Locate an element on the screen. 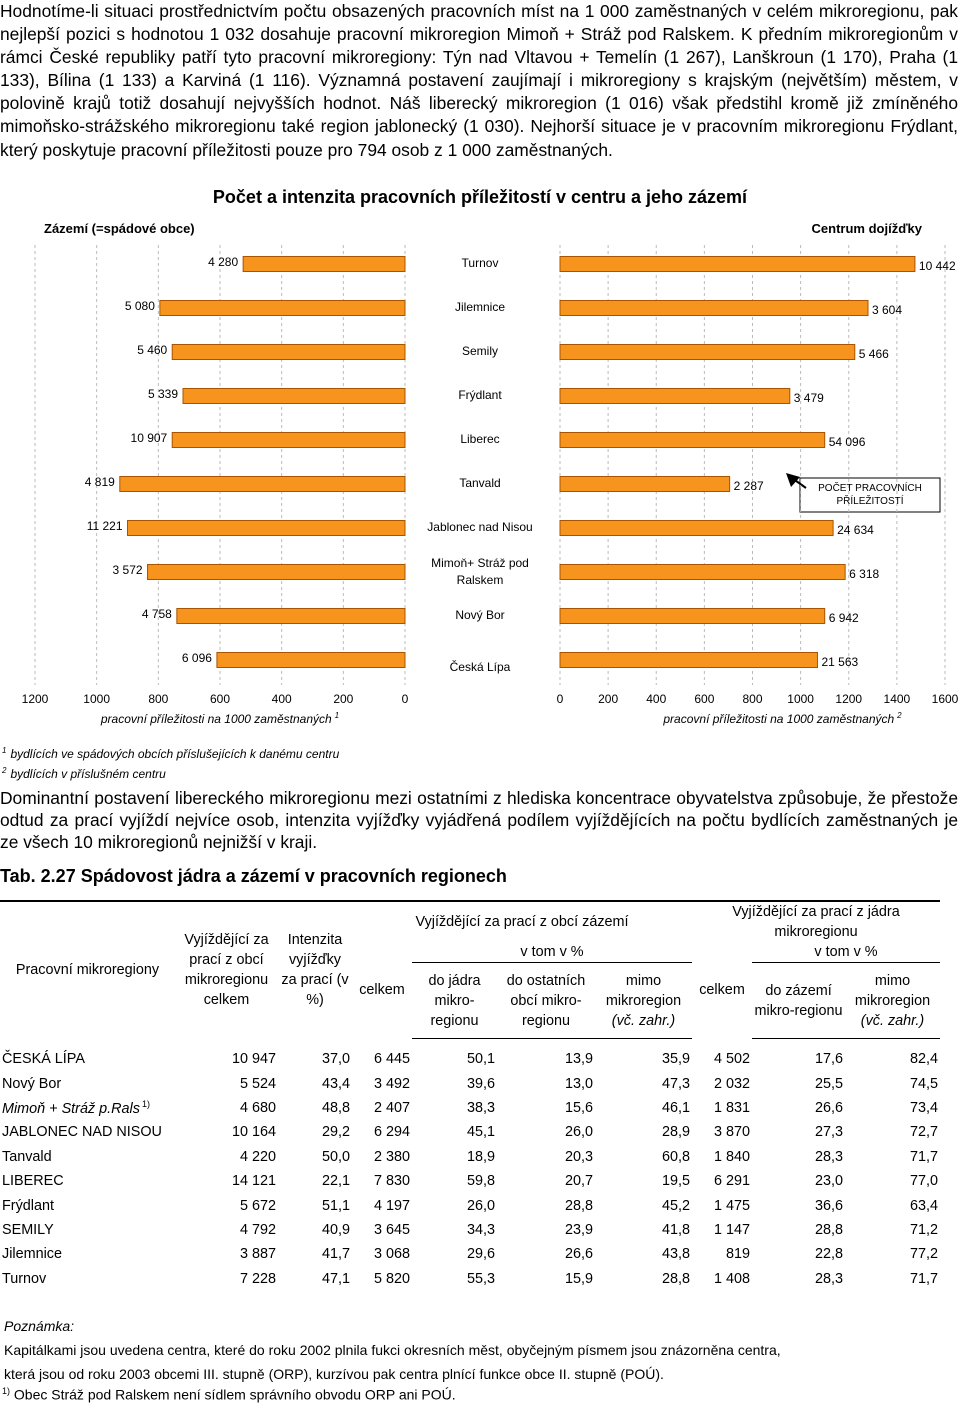  table-cell: 5 672 is located at coordinates (257, 1205).